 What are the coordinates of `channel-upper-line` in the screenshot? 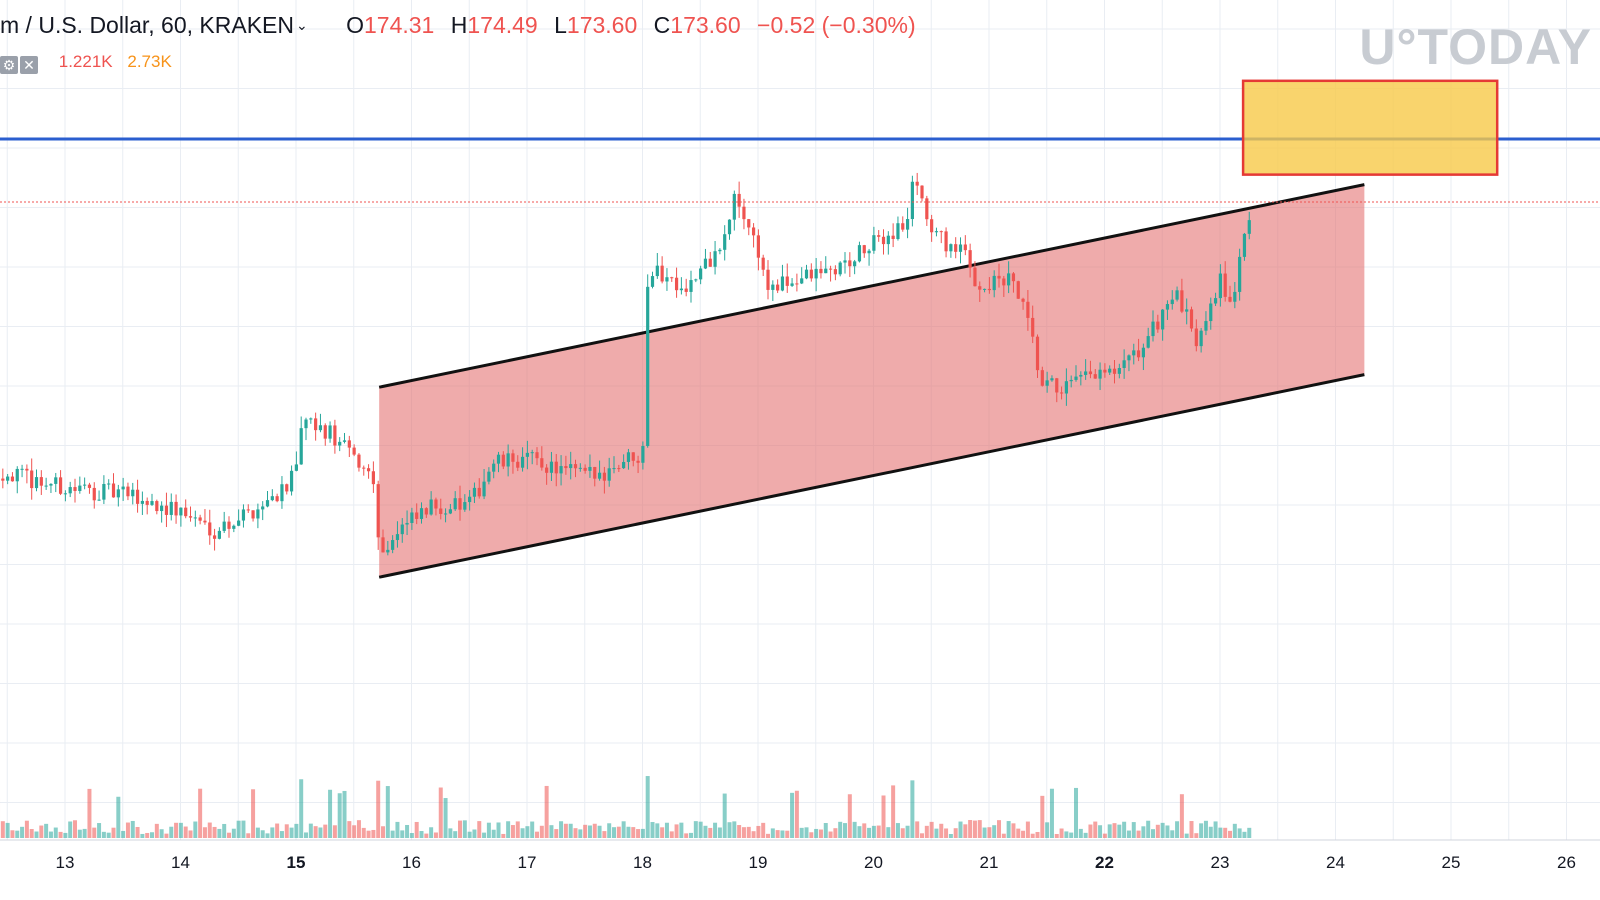 It's located at (871, 286).